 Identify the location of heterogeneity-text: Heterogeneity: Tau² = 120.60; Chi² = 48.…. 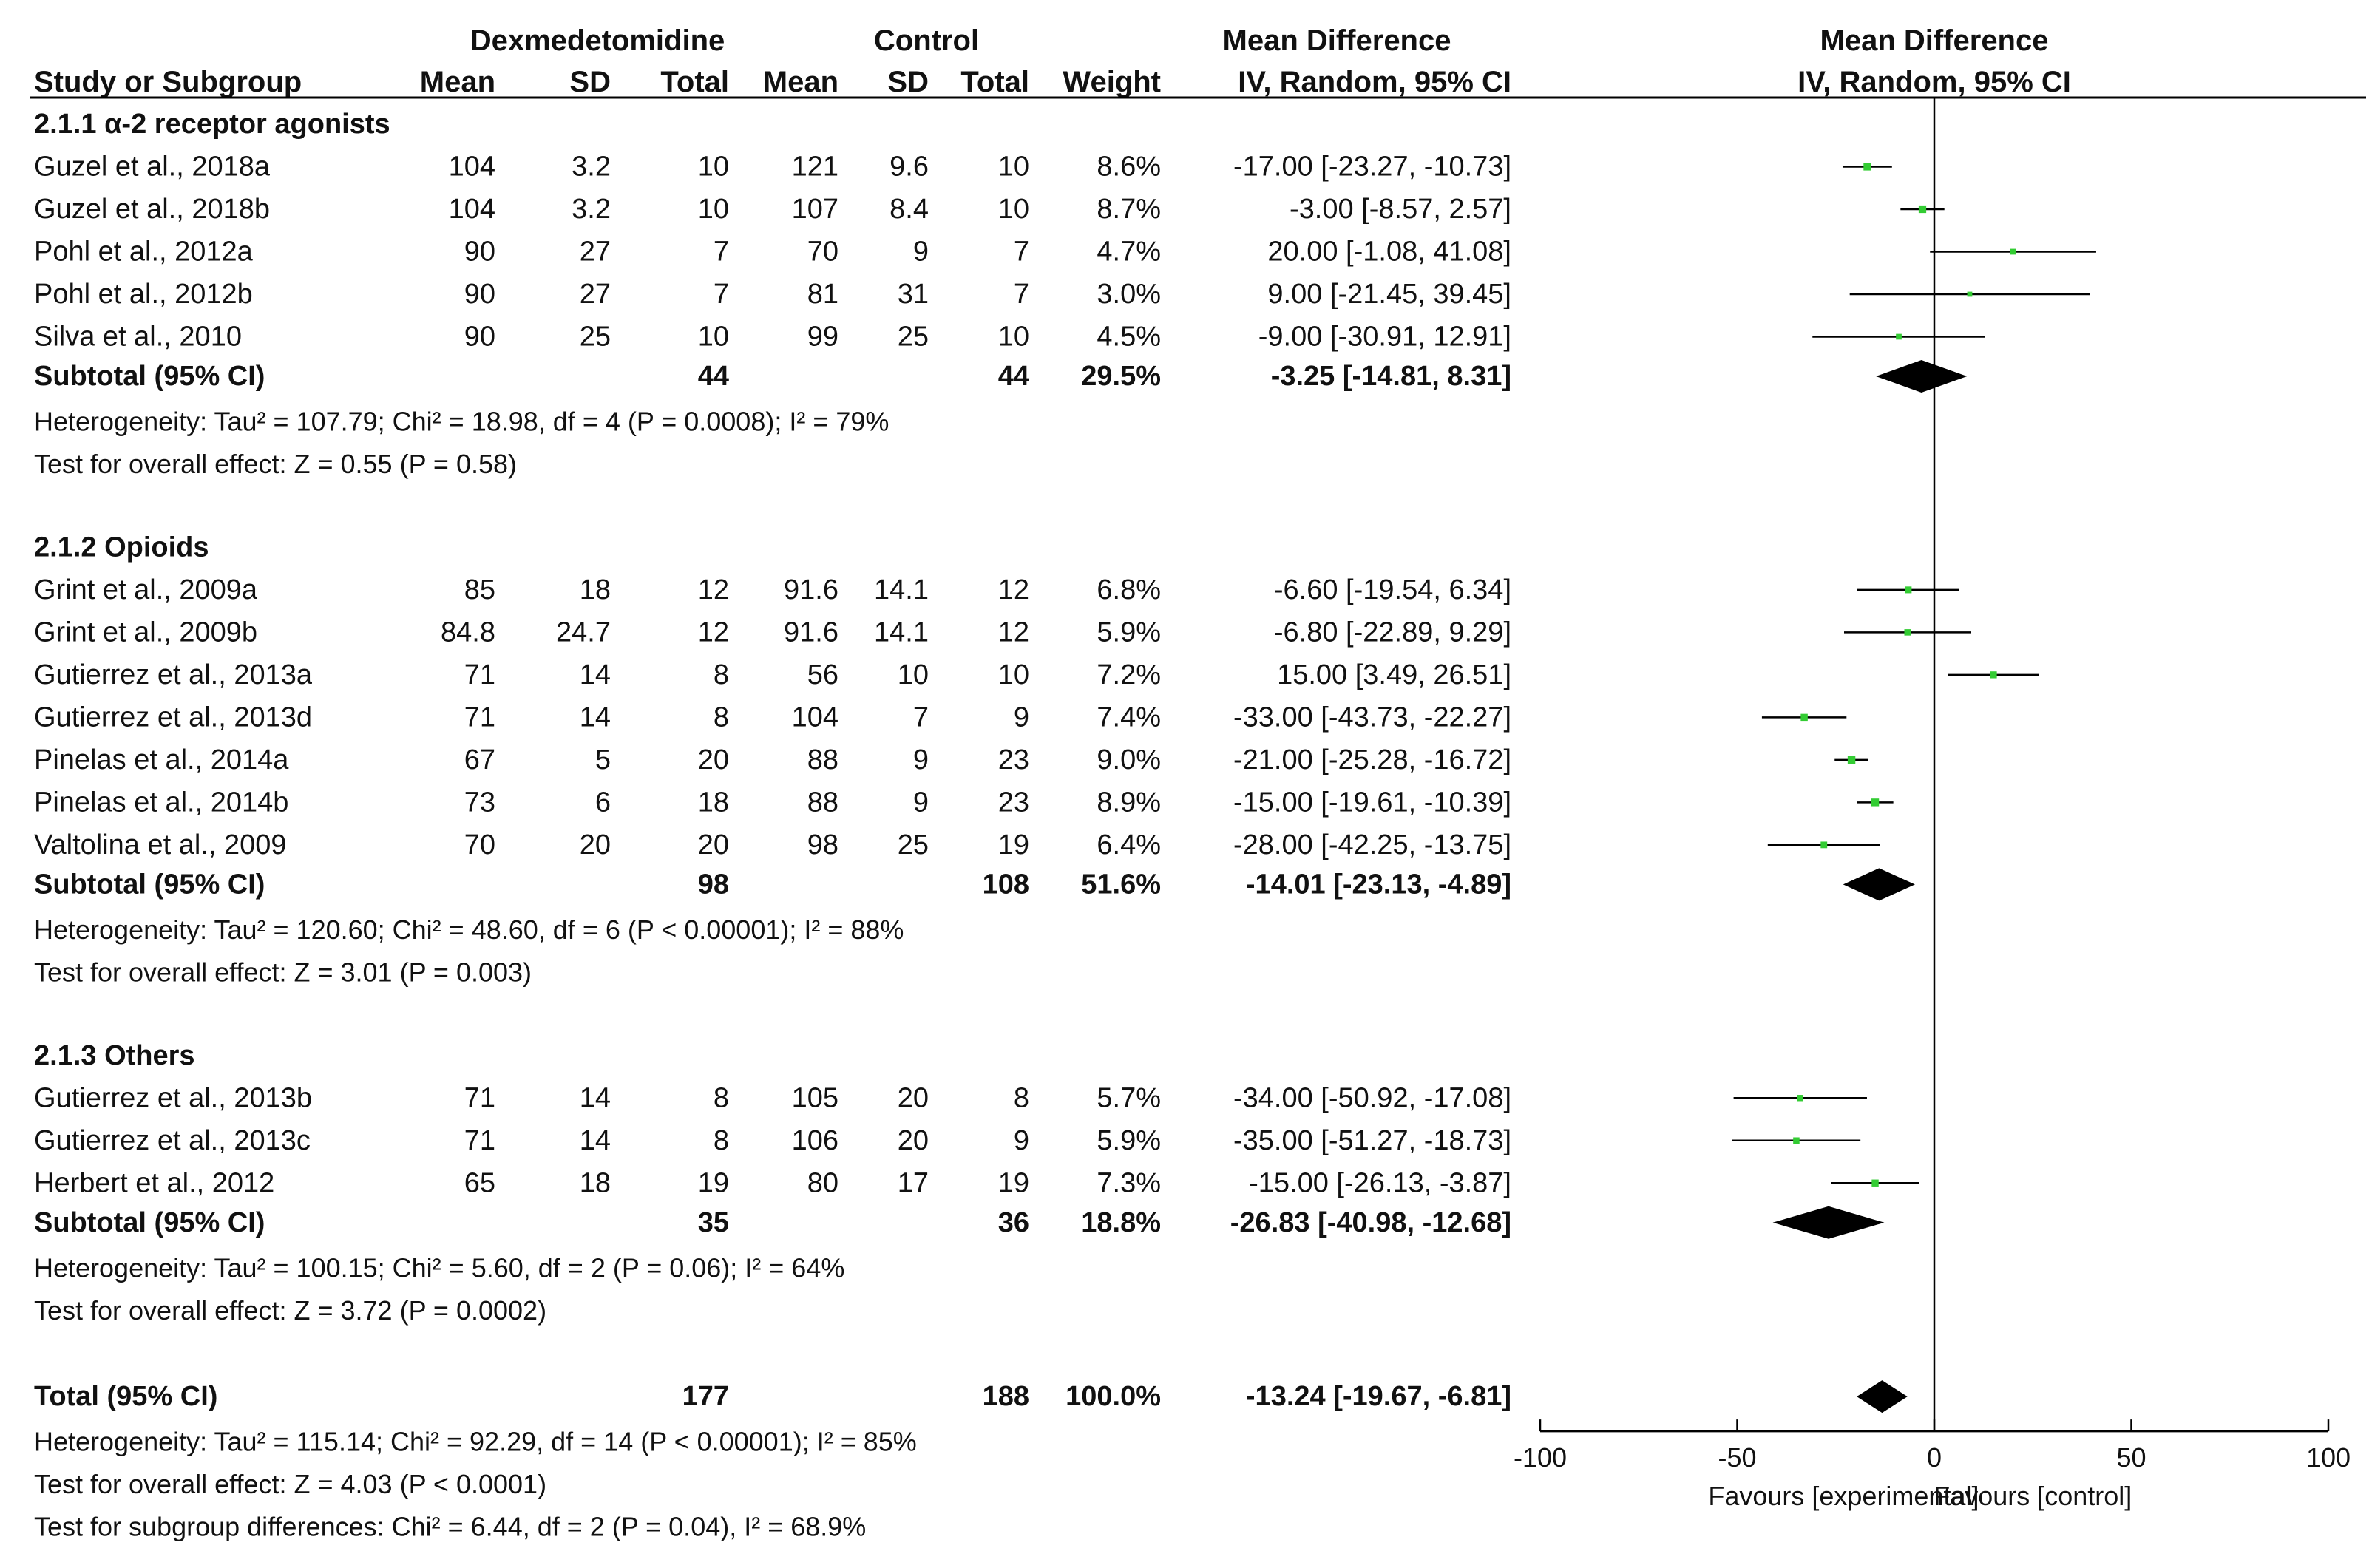
(469, 929).